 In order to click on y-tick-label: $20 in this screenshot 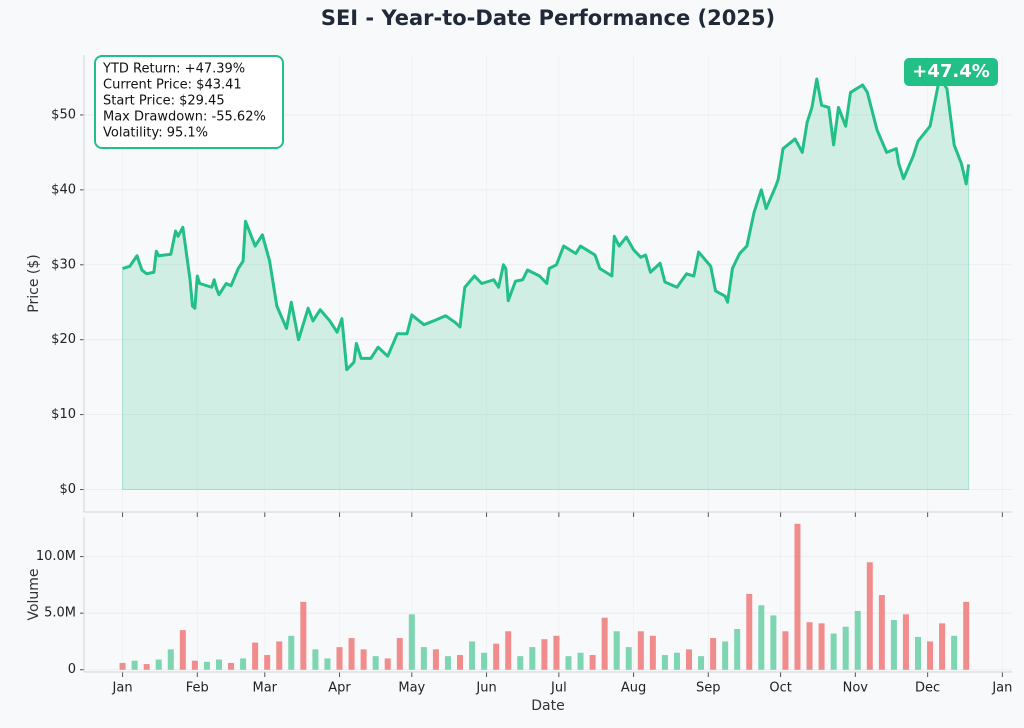, I will do `click(63, 339)`.